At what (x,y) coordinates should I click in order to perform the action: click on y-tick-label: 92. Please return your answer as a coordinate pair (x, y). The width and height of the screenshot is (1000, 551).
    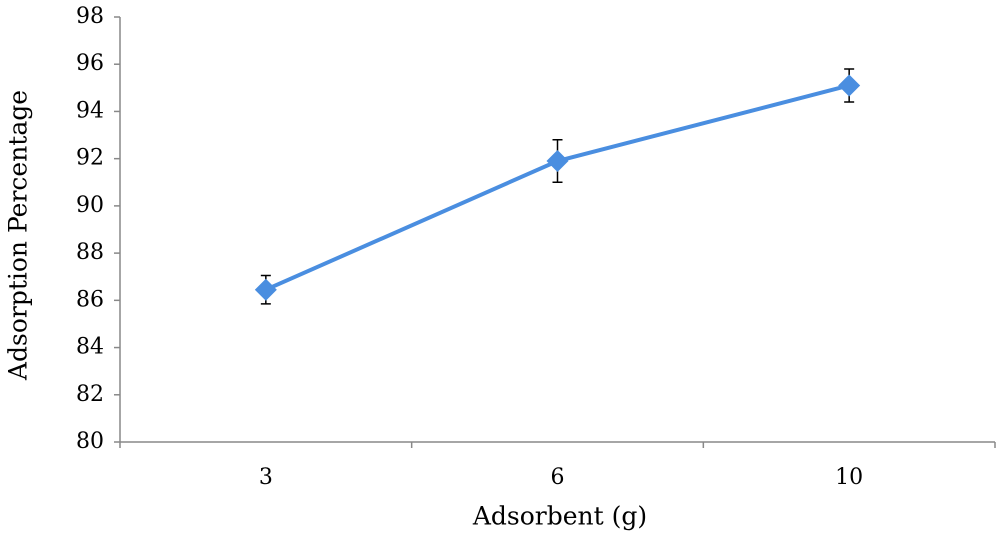
    Looking at the image, I should click on (90, 158).